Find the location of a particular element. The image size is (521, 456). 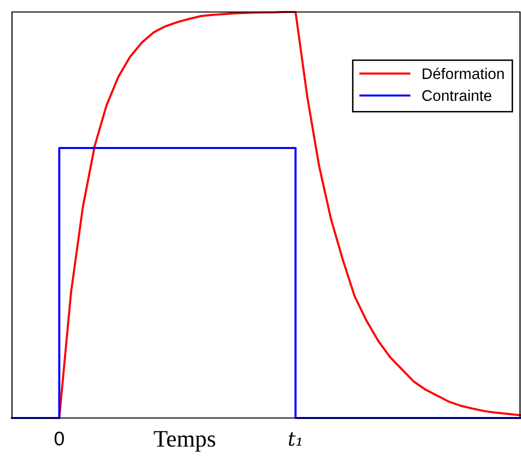

legend-label: Contrainte is located at coordinates (457, 95).